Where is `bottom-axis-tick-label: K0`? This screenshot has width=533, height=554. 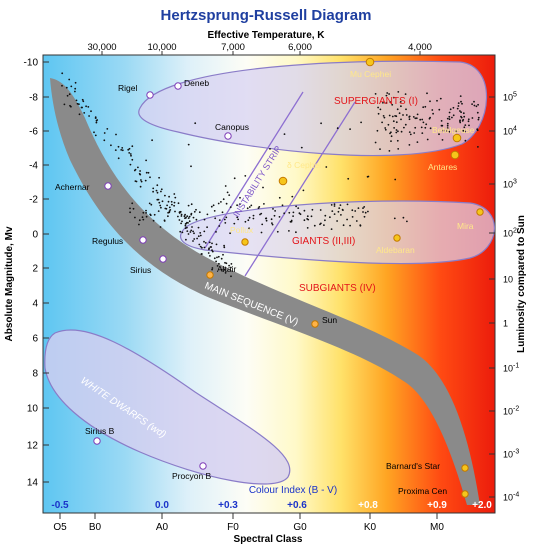 bottom-axis-tick-label: K0 is located at coordinates (370, 527).